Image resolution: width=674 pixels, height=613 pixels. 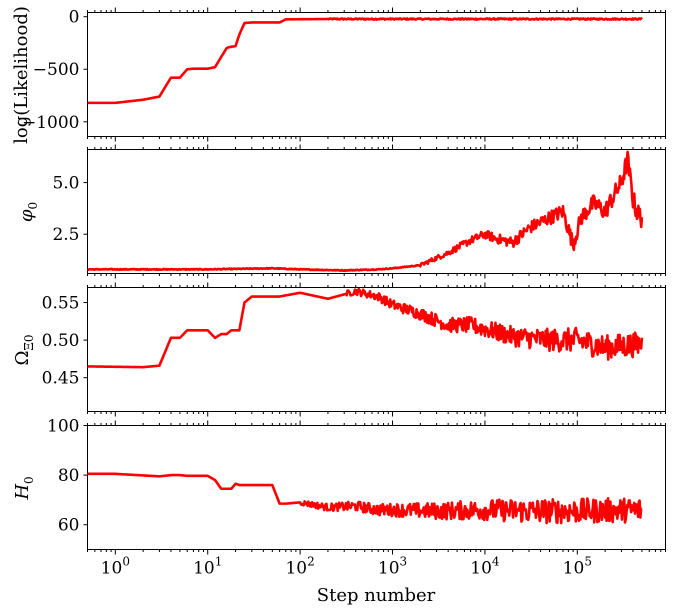 I want to click on y-tick-label: 100, so click(x=63, y=427).